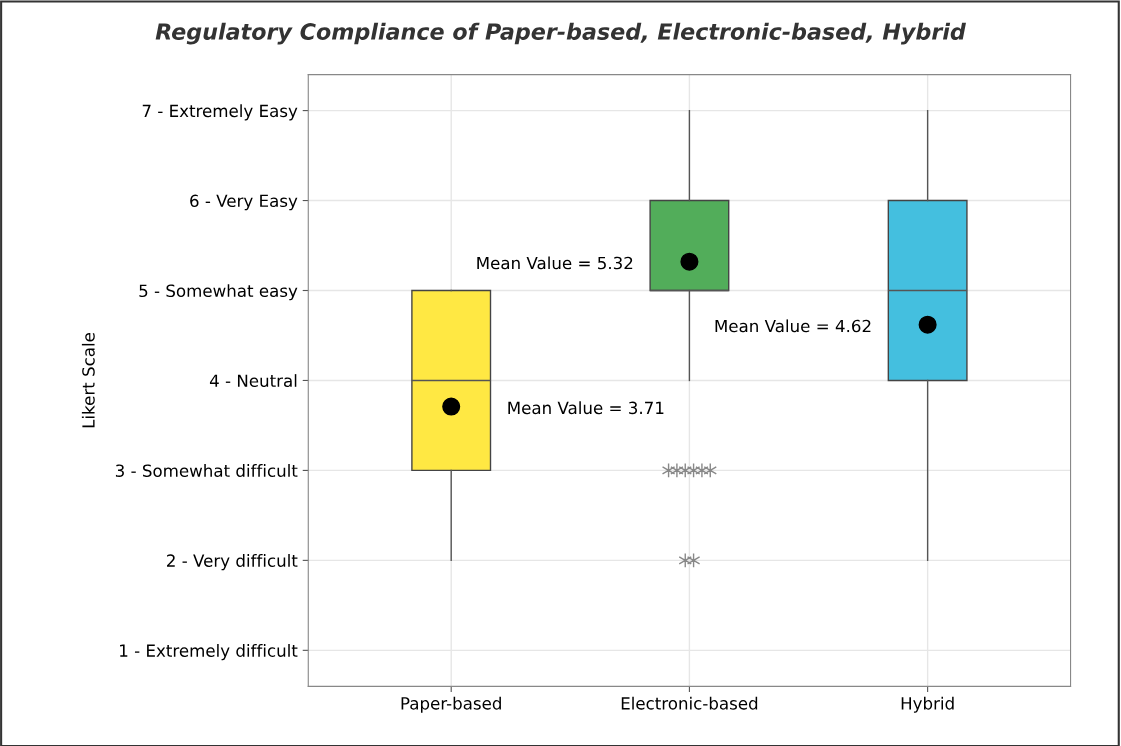  What do you see at coordinates (927, 704) in the screenshot?
I see `x-tick-label: Hybrid` at bounding box center [927, 704].